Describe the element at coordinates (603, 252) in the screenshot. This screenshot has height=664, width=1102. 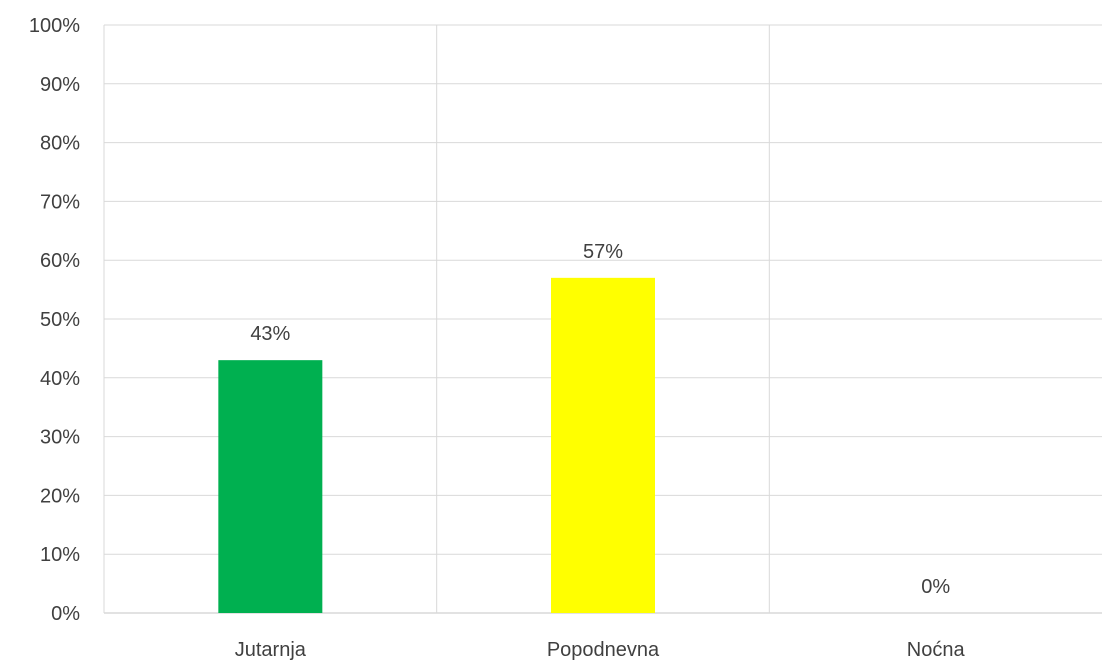
I see `data-label: 57%` at that location.